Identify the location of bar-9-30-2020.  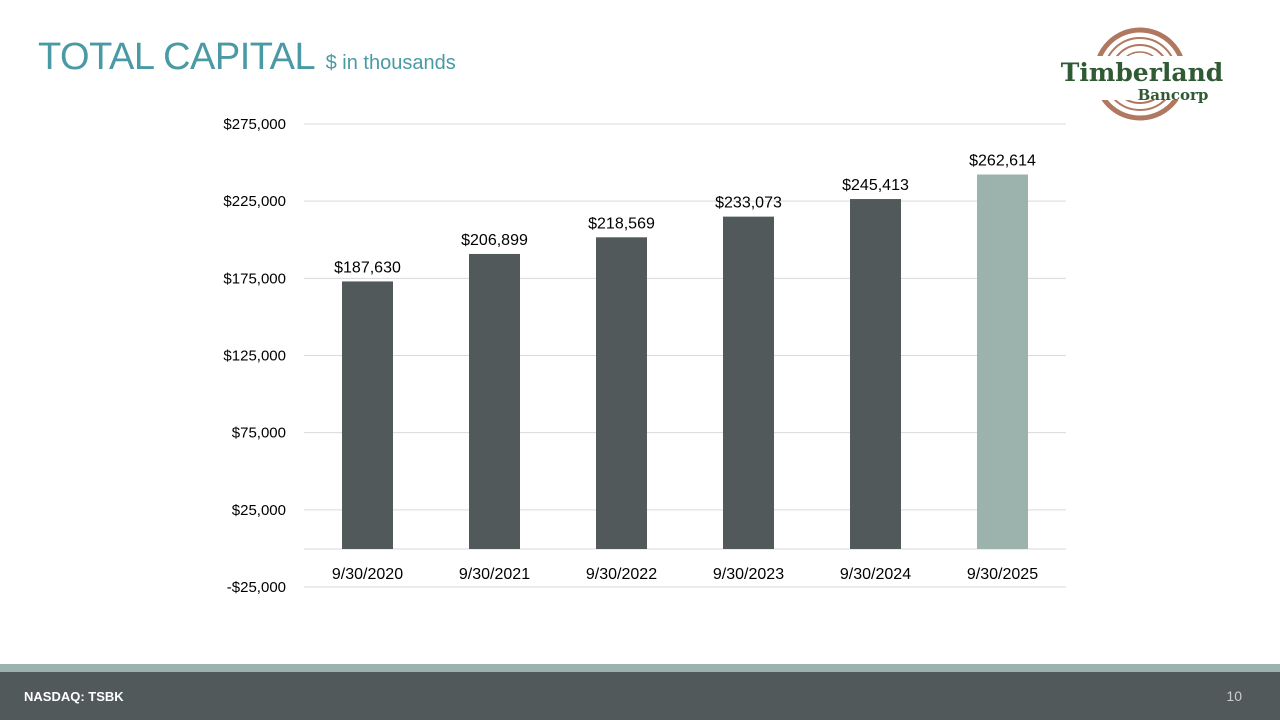
(367, 415).